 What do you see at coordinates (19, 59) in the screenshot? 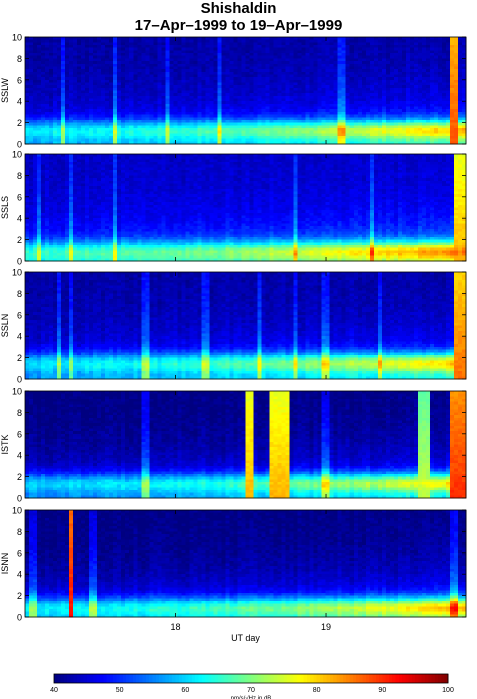
I see `y-tick-label: 8` at bounding box center [19, 59].